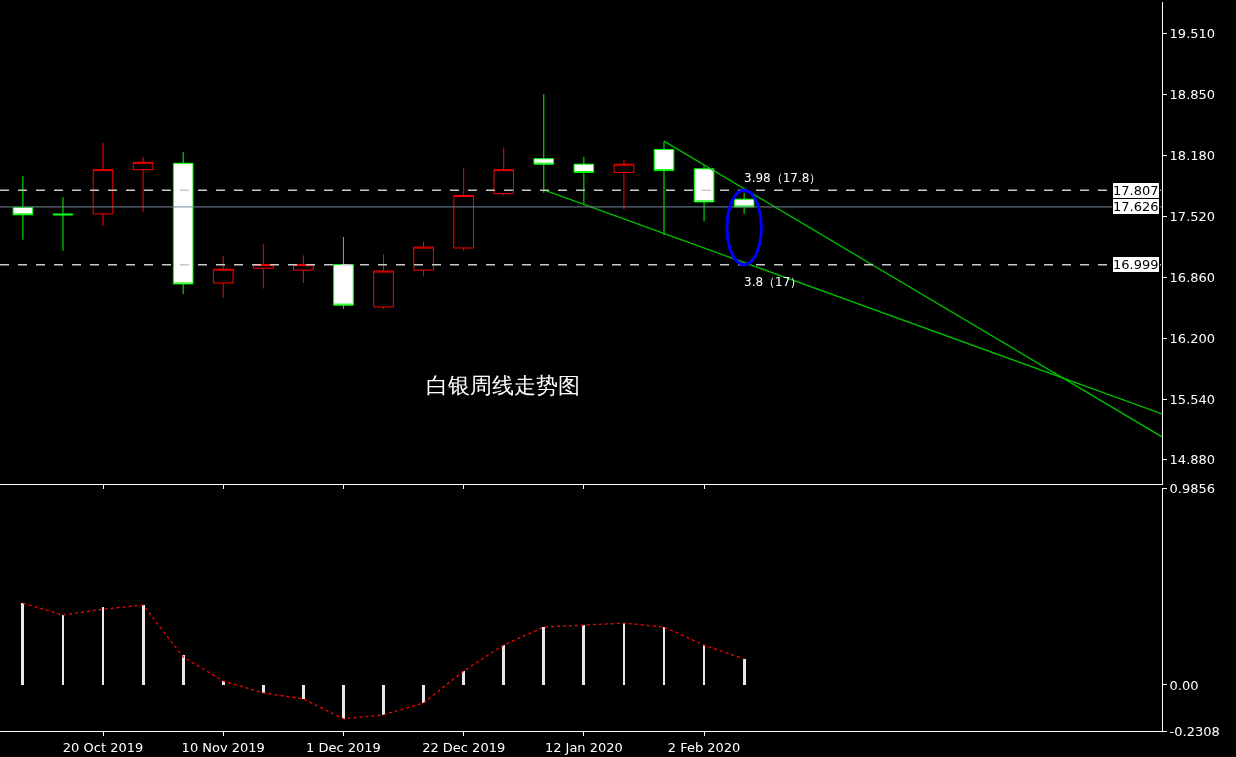  What do you see at coordinates (223, 747) in the screenshot?
I see `x-tick-label: 10 Nov 2019` at bounding box center [223, 747].